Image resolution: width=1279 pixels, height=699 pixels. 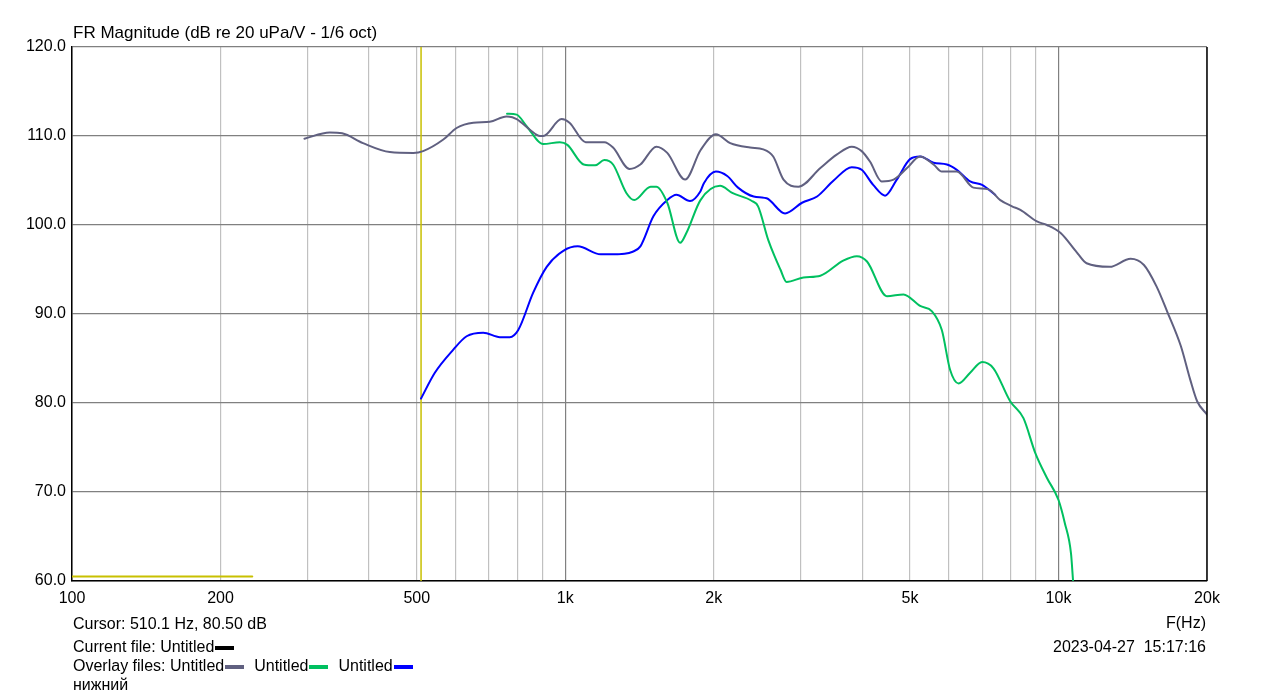 What do you see at coordinates (50, 402) in the screenshot?
I see `y-tick-label: 80.0` at bounding box center [50, 402].